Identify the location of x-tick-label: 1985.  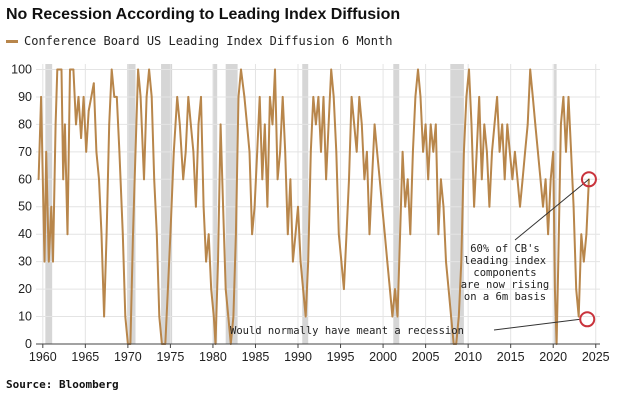
(256, 357).